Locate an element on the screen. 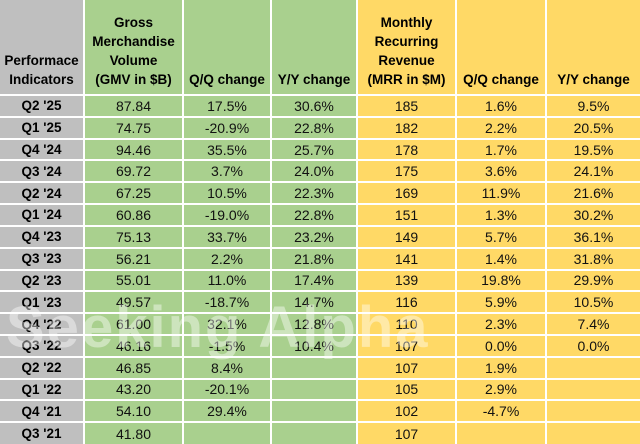 The width and height of the screenshot is (640, 444). mrr-value: 107 is located at coordinates (407, 433).